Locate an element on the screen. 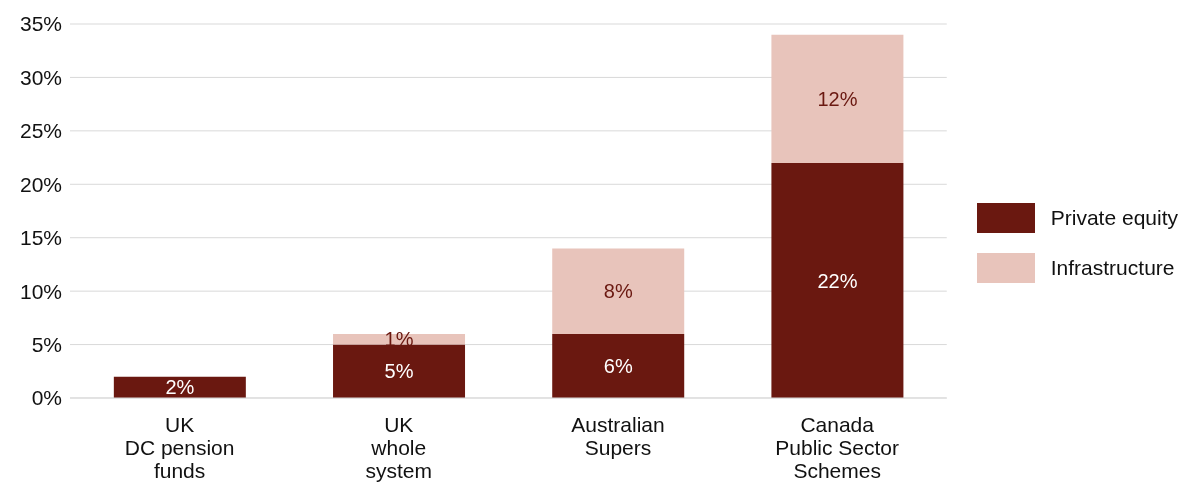 The image size is (1198, 502). y-tick-label: 10% is located at coordinates (40, 291).